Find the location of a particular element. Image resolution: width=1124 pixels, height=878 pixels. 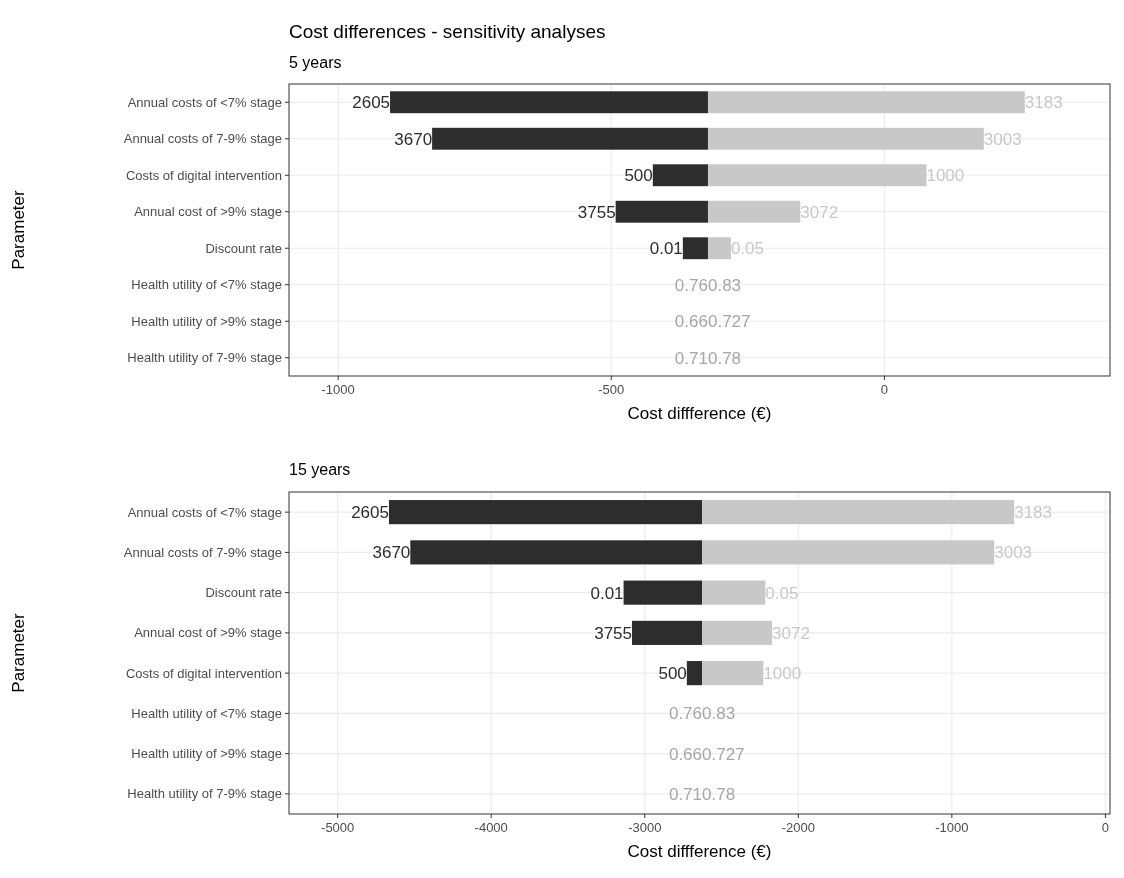

x-tick-label: -500 is located at coordinates (611, 389).